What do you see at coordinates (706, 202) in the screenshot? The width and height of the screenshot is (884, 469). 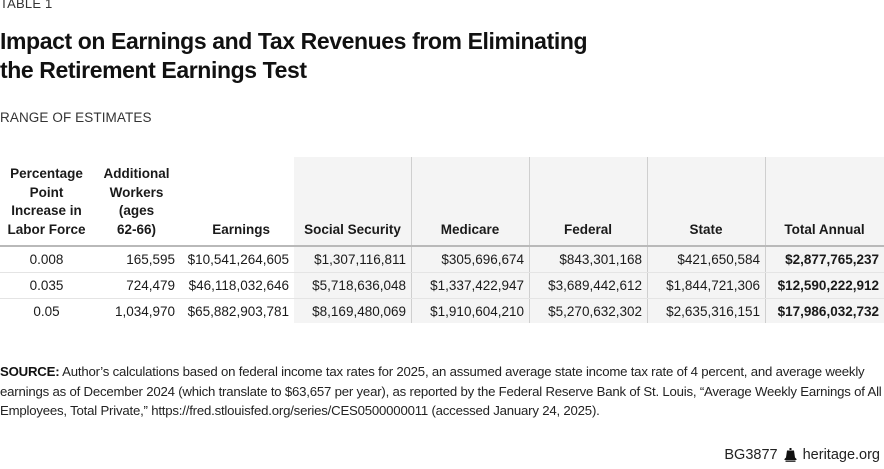 I see `column-header-state: State` at bounding box center [706, 202].